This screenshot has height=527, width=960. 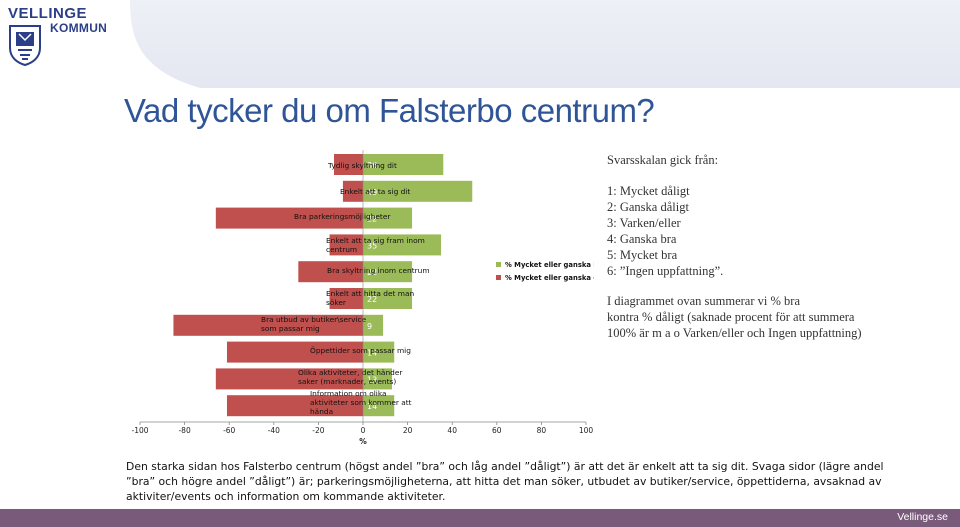 I want to click on data-label: 49, so click(x=372, y=192).